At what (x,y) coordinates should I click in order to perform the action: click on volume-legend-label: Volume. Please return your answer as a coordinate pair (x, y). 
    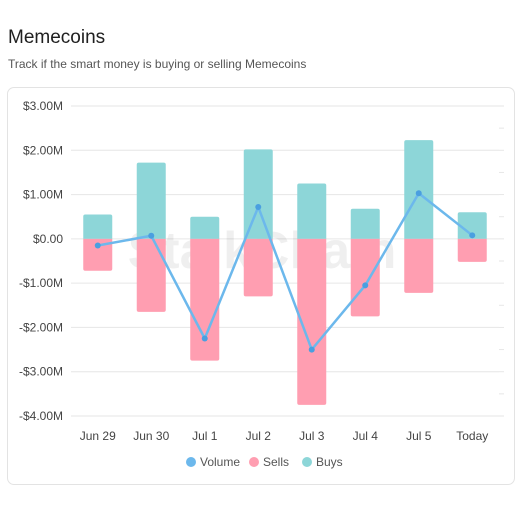
    Looking at the image, I should click on (220, 462).